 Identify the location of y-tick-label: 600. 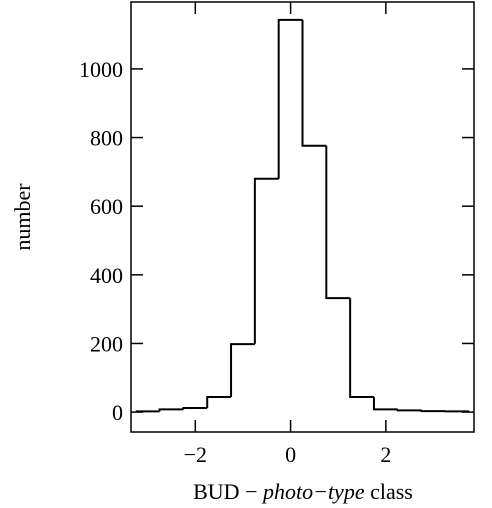
(106, 206).